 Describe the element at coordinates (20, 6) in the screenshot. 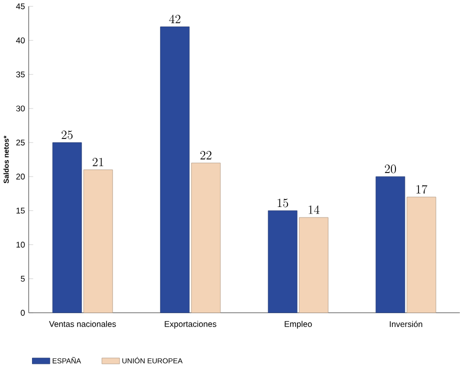

I see `y-tick-label: 45` at that location.